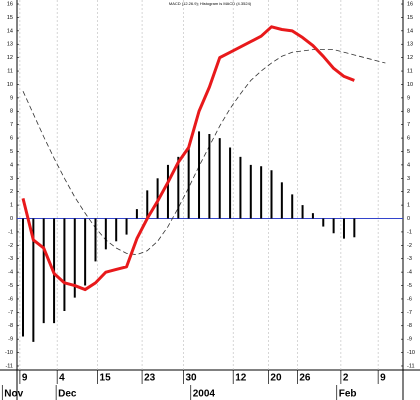 This screenshot has width=420, height=400. Describe the element at coordinates (409, 246) in the screenshot. I see `y2-tick-label: -2` at that location.